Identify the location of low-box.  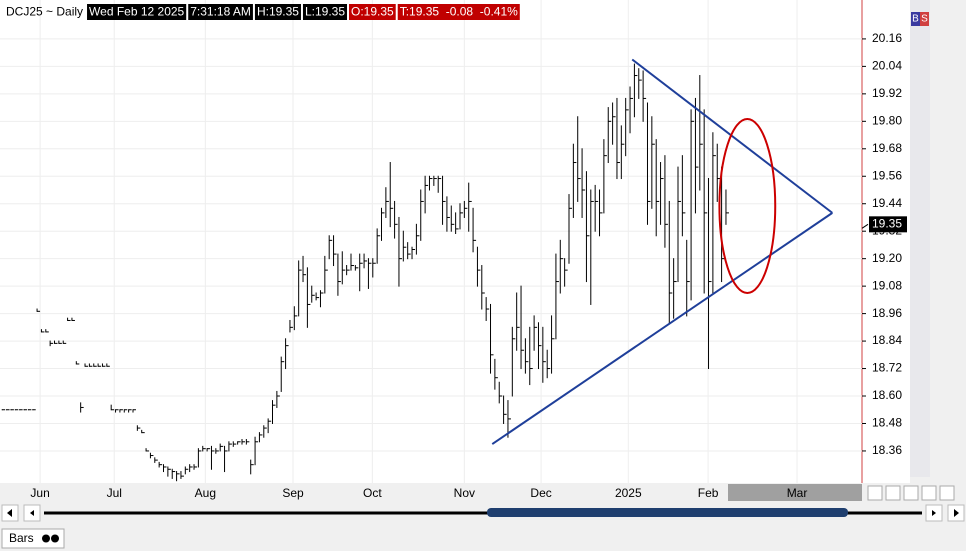
(325, 12).